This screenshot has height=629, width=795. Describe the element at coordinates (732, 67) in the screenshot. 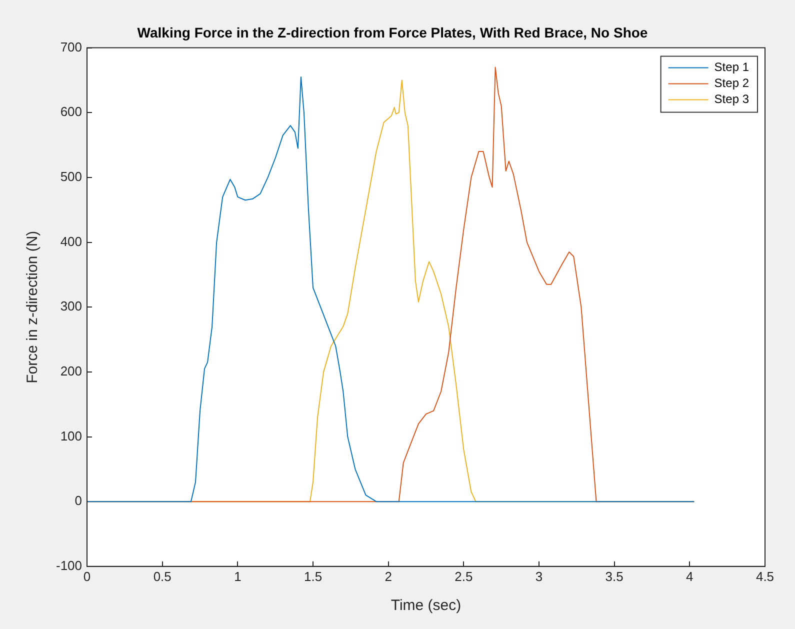

I see `legend-label: Step 1` at that location.